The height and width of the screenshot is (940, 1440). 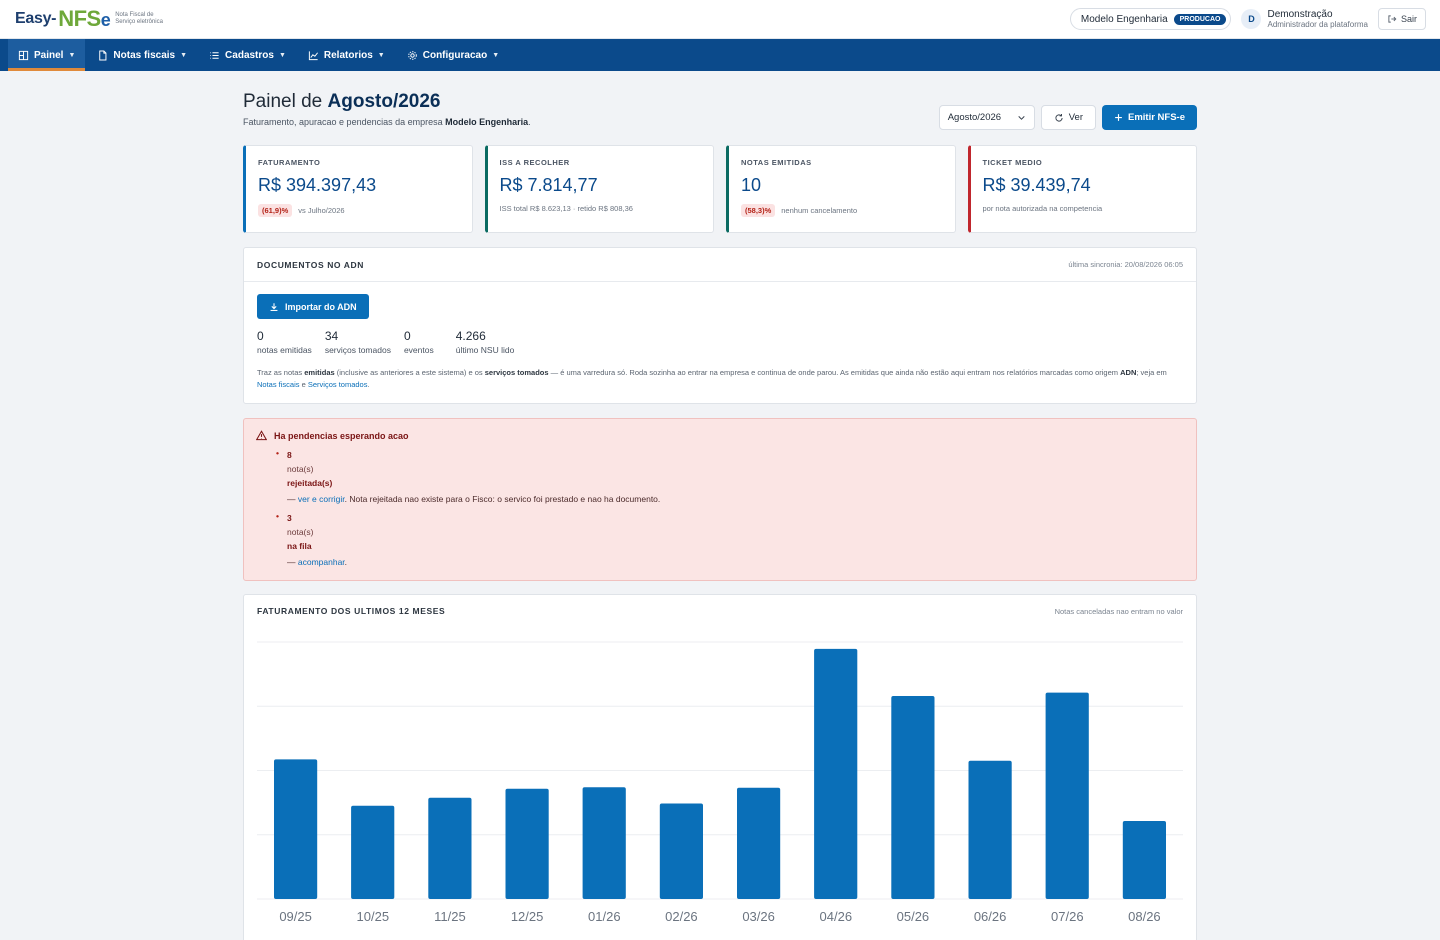 What do you see at coordinates (1128, 372) in the screenshot?
I see `note-strong: ADN` at bounding box center [1128, 372].